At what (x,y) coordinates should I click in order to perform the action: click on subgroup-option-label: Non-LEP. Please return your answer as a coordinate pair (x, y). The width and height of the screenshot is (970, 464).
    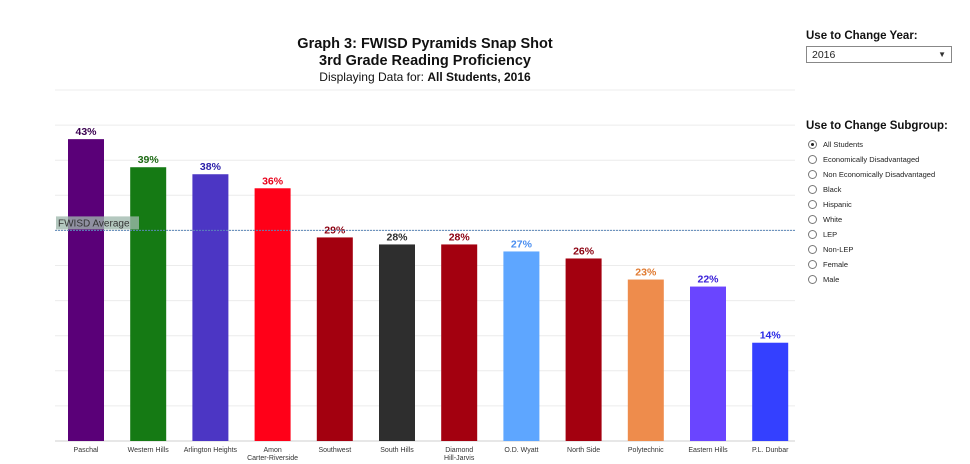
    Looking at the image, I should click on (838, 249).